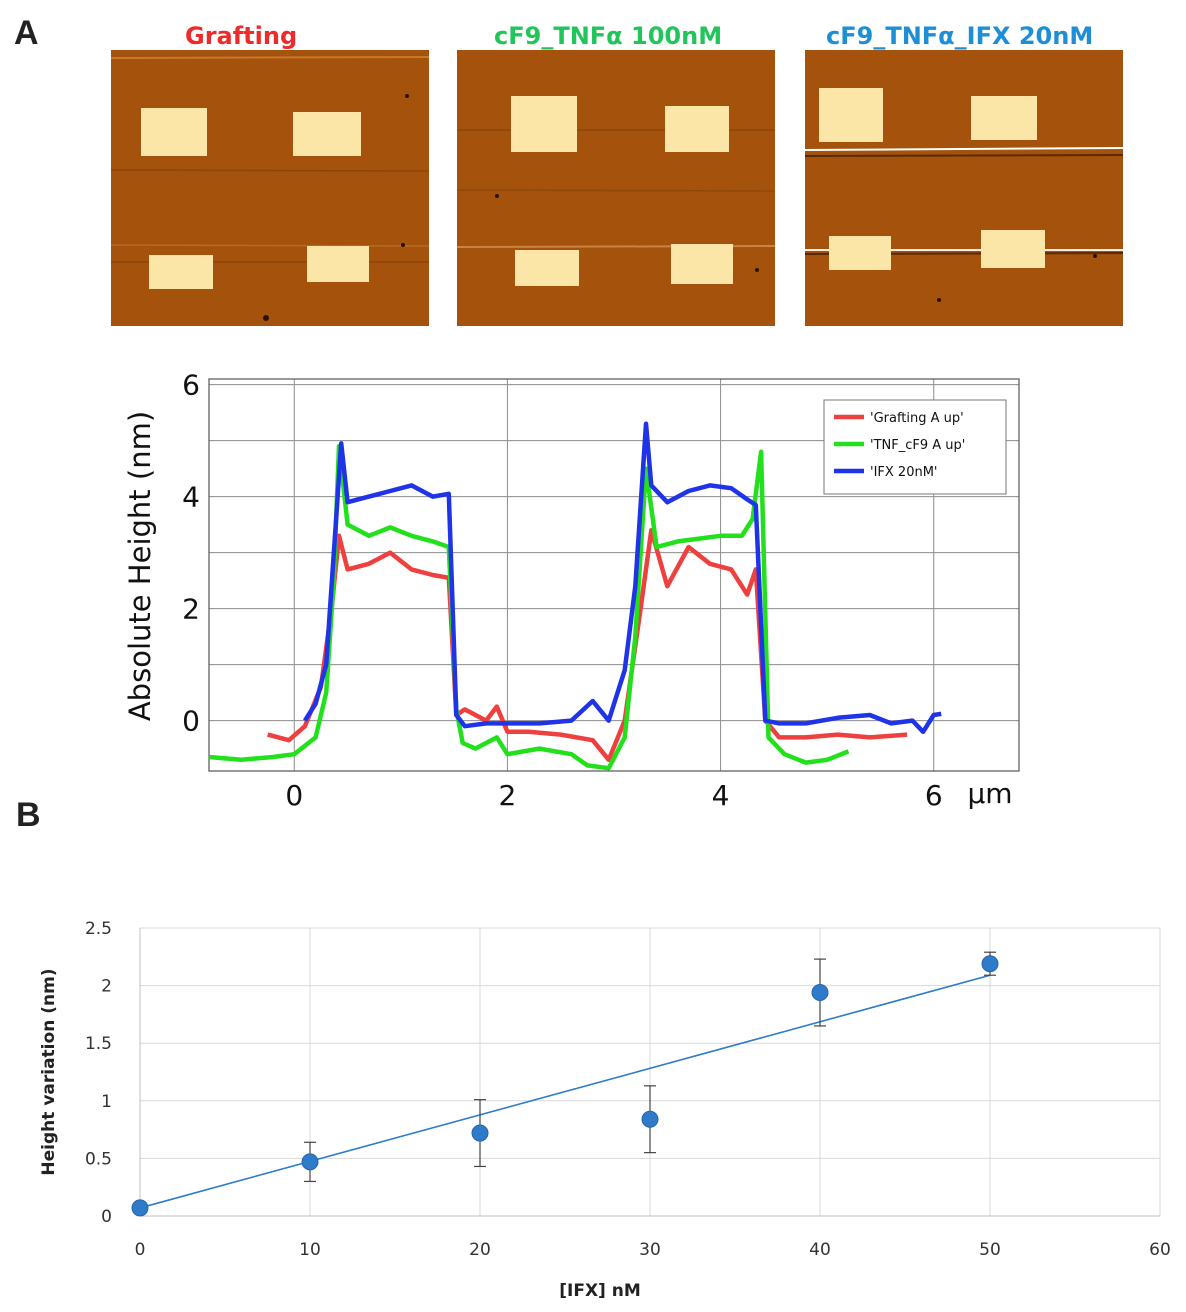 The width and height of the screenshot is (1186, 1312). Describe the element at coordinates (140, 566) in the screenshot. I see `y-axis-label: Absolute Height (nm)` at that location.